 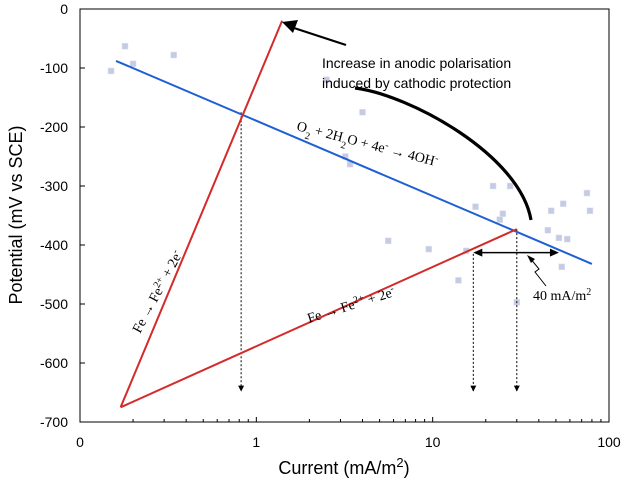 What do you see at coordinates (478, 252) in the screenshot?
I see `current-difference-arrow-head-left` at bounding box center [478, 252].